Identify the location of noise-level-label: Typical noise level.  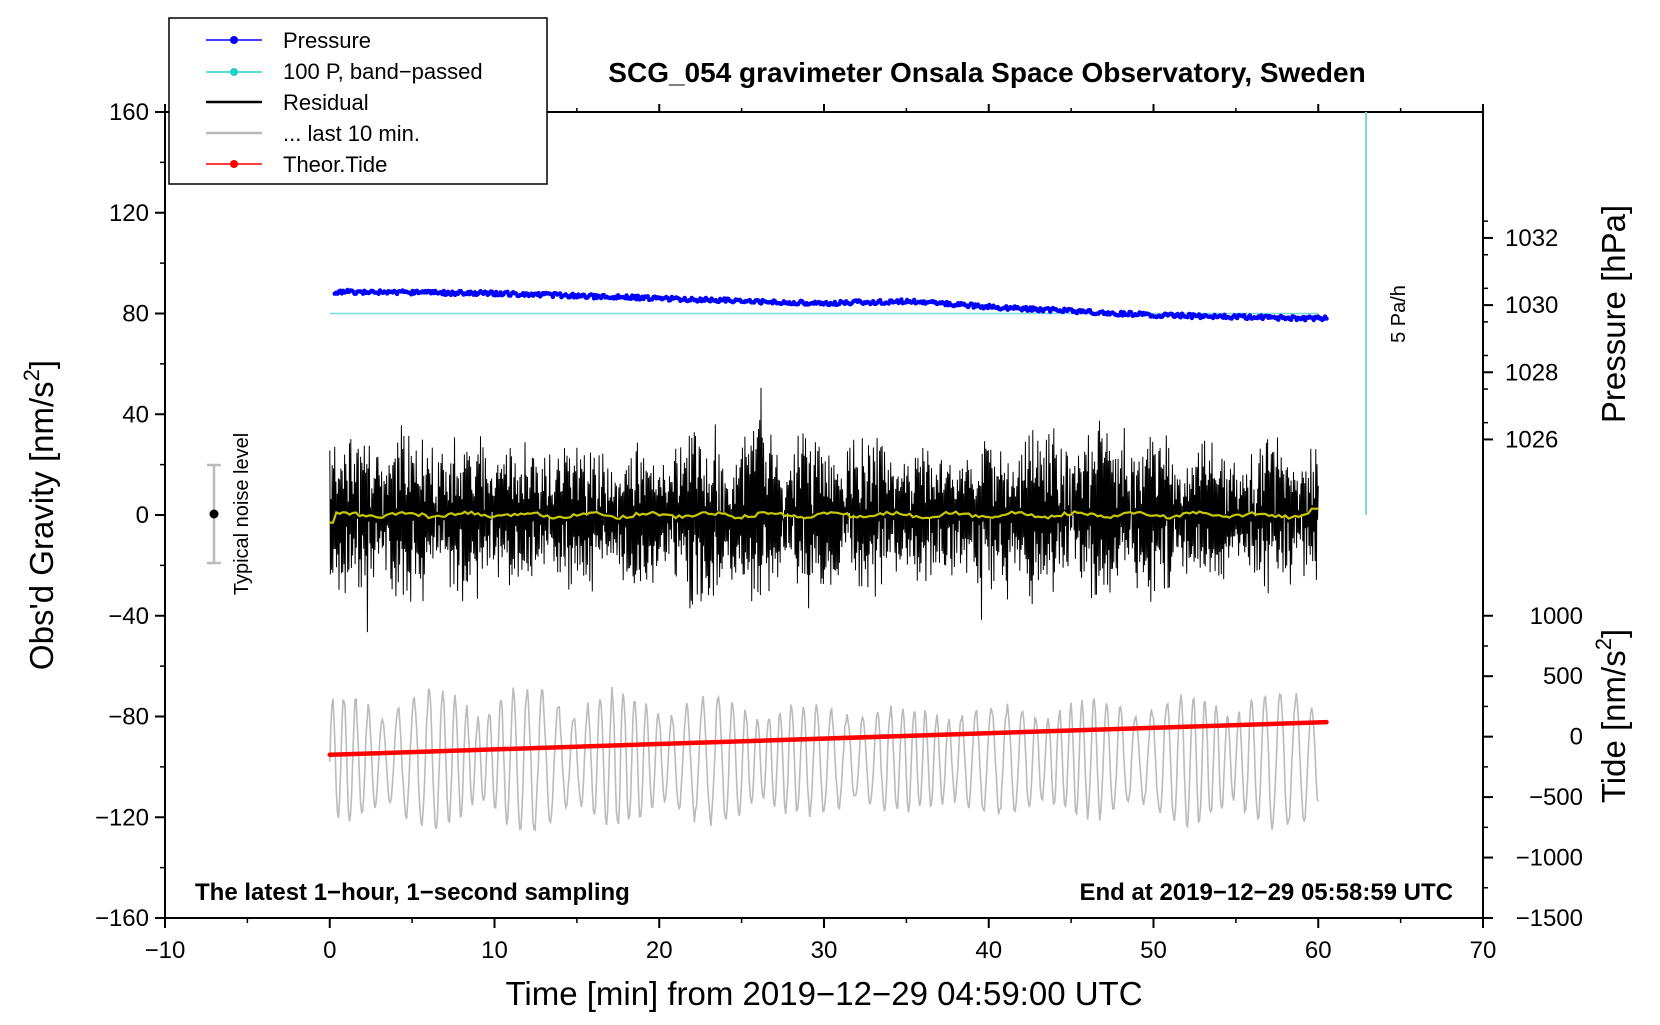
(242, 514).